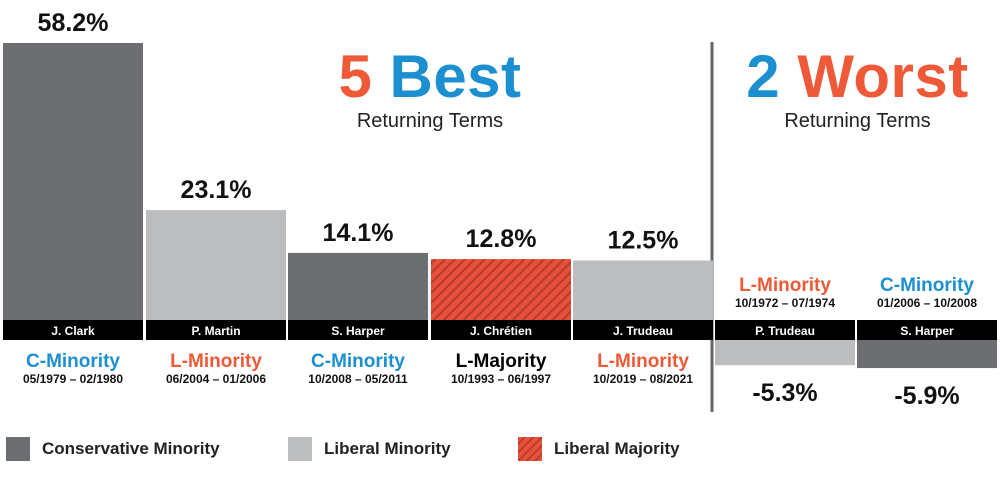 This screenshot has height=501, width=1000. Describe the element at coordinates (73, 379) in the screenshot. I see `term-dates: 05/1979 – 02/1980` at that location.